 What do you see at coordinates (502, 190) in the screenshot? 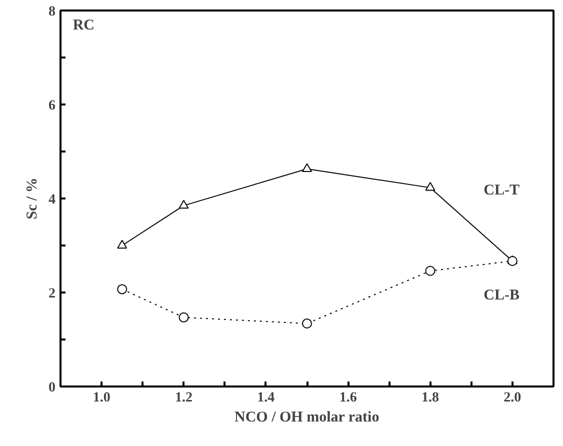
I see `series-label: CL-T` at bounding box center [502, 190].